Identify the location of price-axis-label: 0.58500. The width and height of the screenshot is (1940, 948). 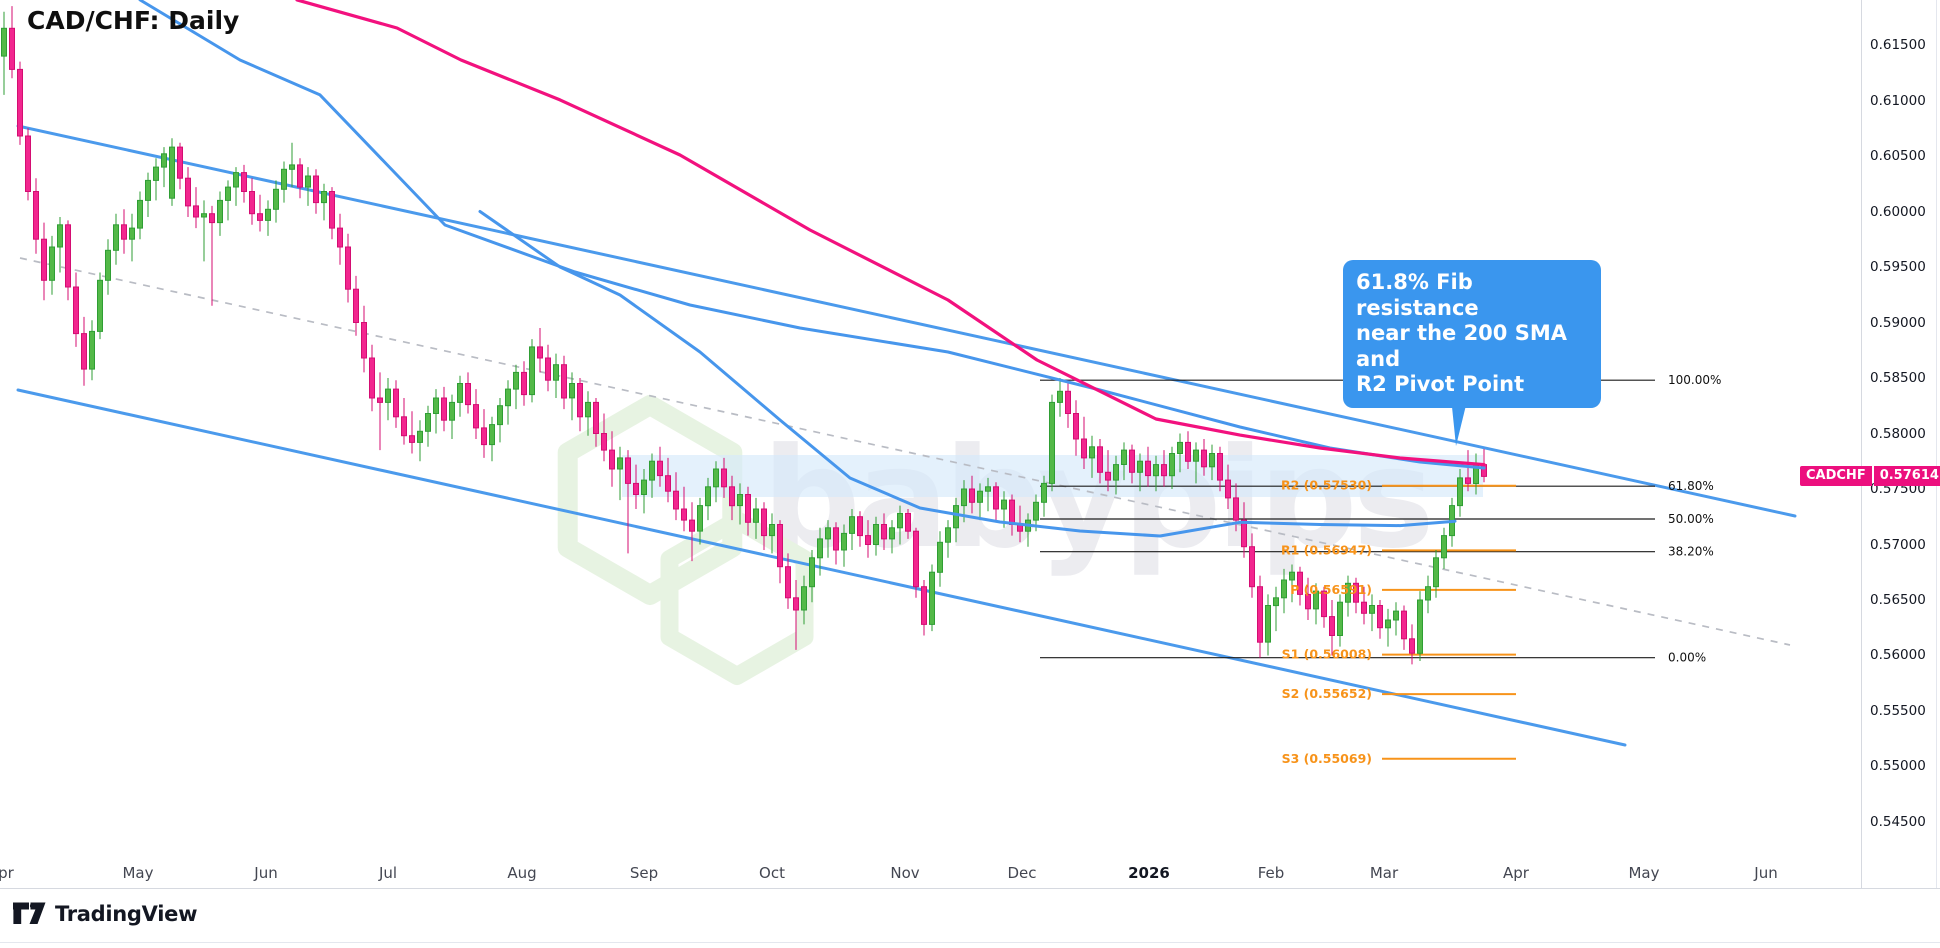
(1898, 378).